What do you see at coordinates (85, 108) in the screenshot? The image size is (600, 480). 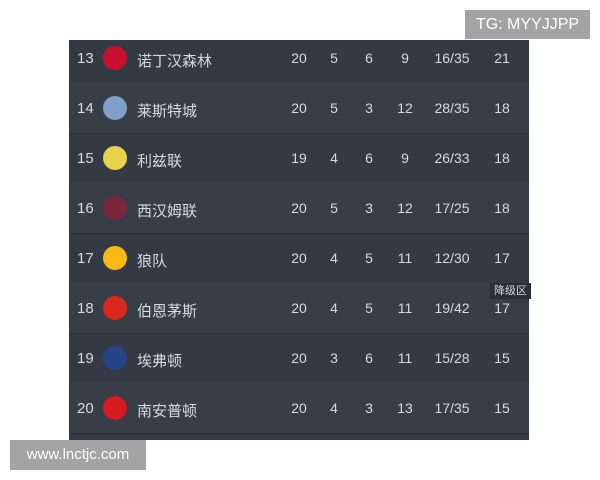 I see `rank: 14` at bounding box center [85, 108].